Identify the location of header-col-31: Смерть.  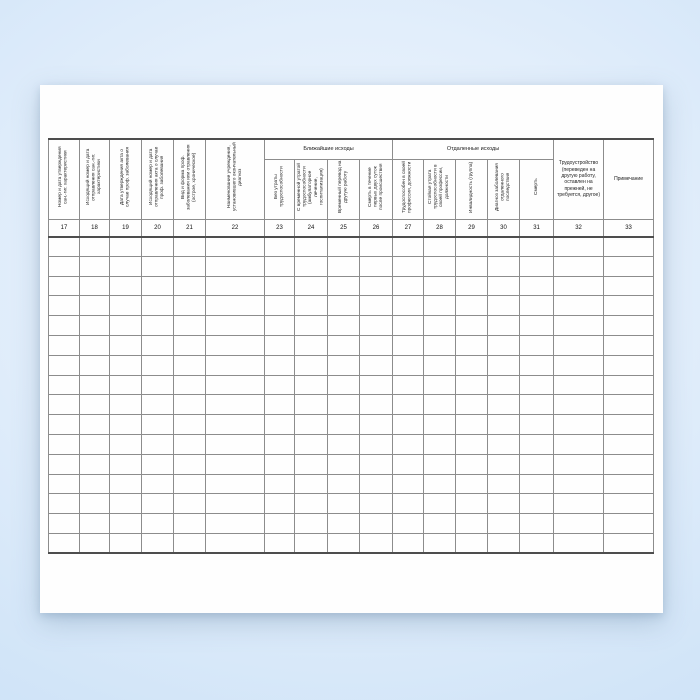
(537, 189).